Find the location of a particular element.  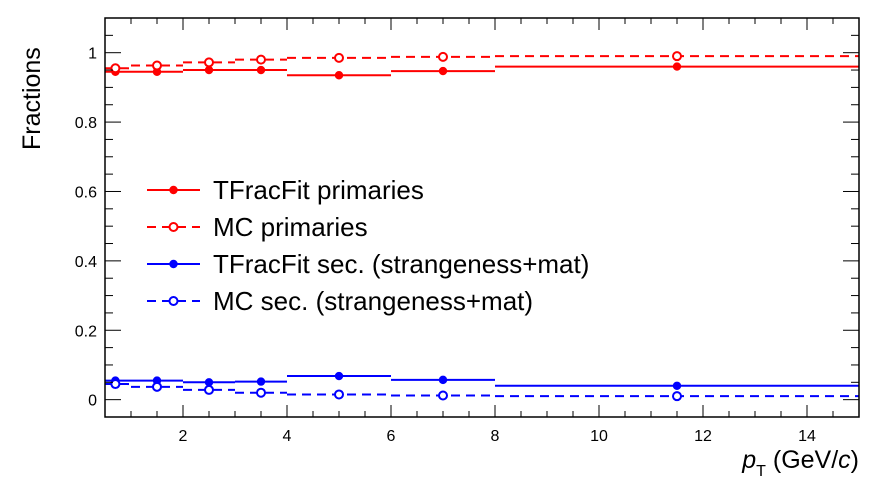

y-tick-label: 1 is located at coordinates (92, 54).